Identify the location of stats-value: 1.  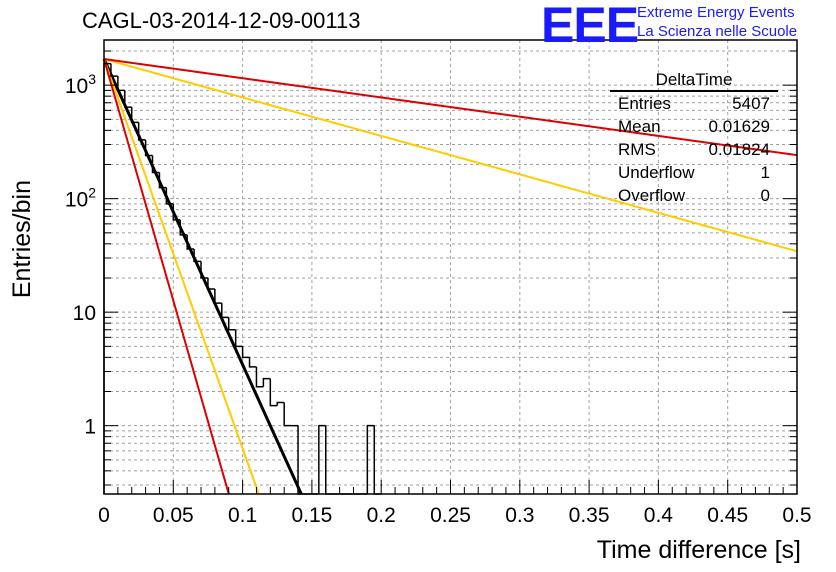
(765, 172).